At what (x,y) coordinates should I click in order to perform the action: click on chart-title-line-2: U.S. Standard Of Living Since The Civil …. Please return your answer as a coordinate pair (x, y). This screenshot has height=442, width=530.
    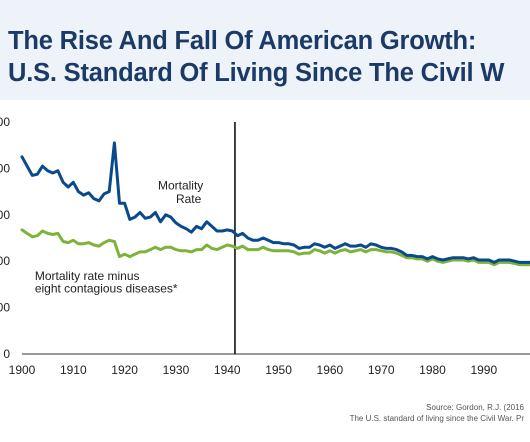
    Looking at the image, I should click on (256, 73).